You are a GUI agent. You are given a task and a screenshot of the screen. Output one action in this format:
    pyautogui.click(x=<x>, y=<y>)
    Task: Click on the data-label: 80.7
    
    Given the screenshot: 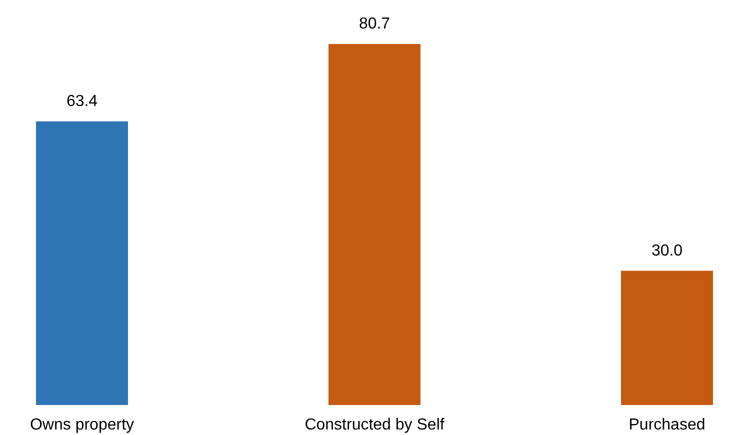 What is the action you would take?
    pyautogui.click(x=374, y=24)
    